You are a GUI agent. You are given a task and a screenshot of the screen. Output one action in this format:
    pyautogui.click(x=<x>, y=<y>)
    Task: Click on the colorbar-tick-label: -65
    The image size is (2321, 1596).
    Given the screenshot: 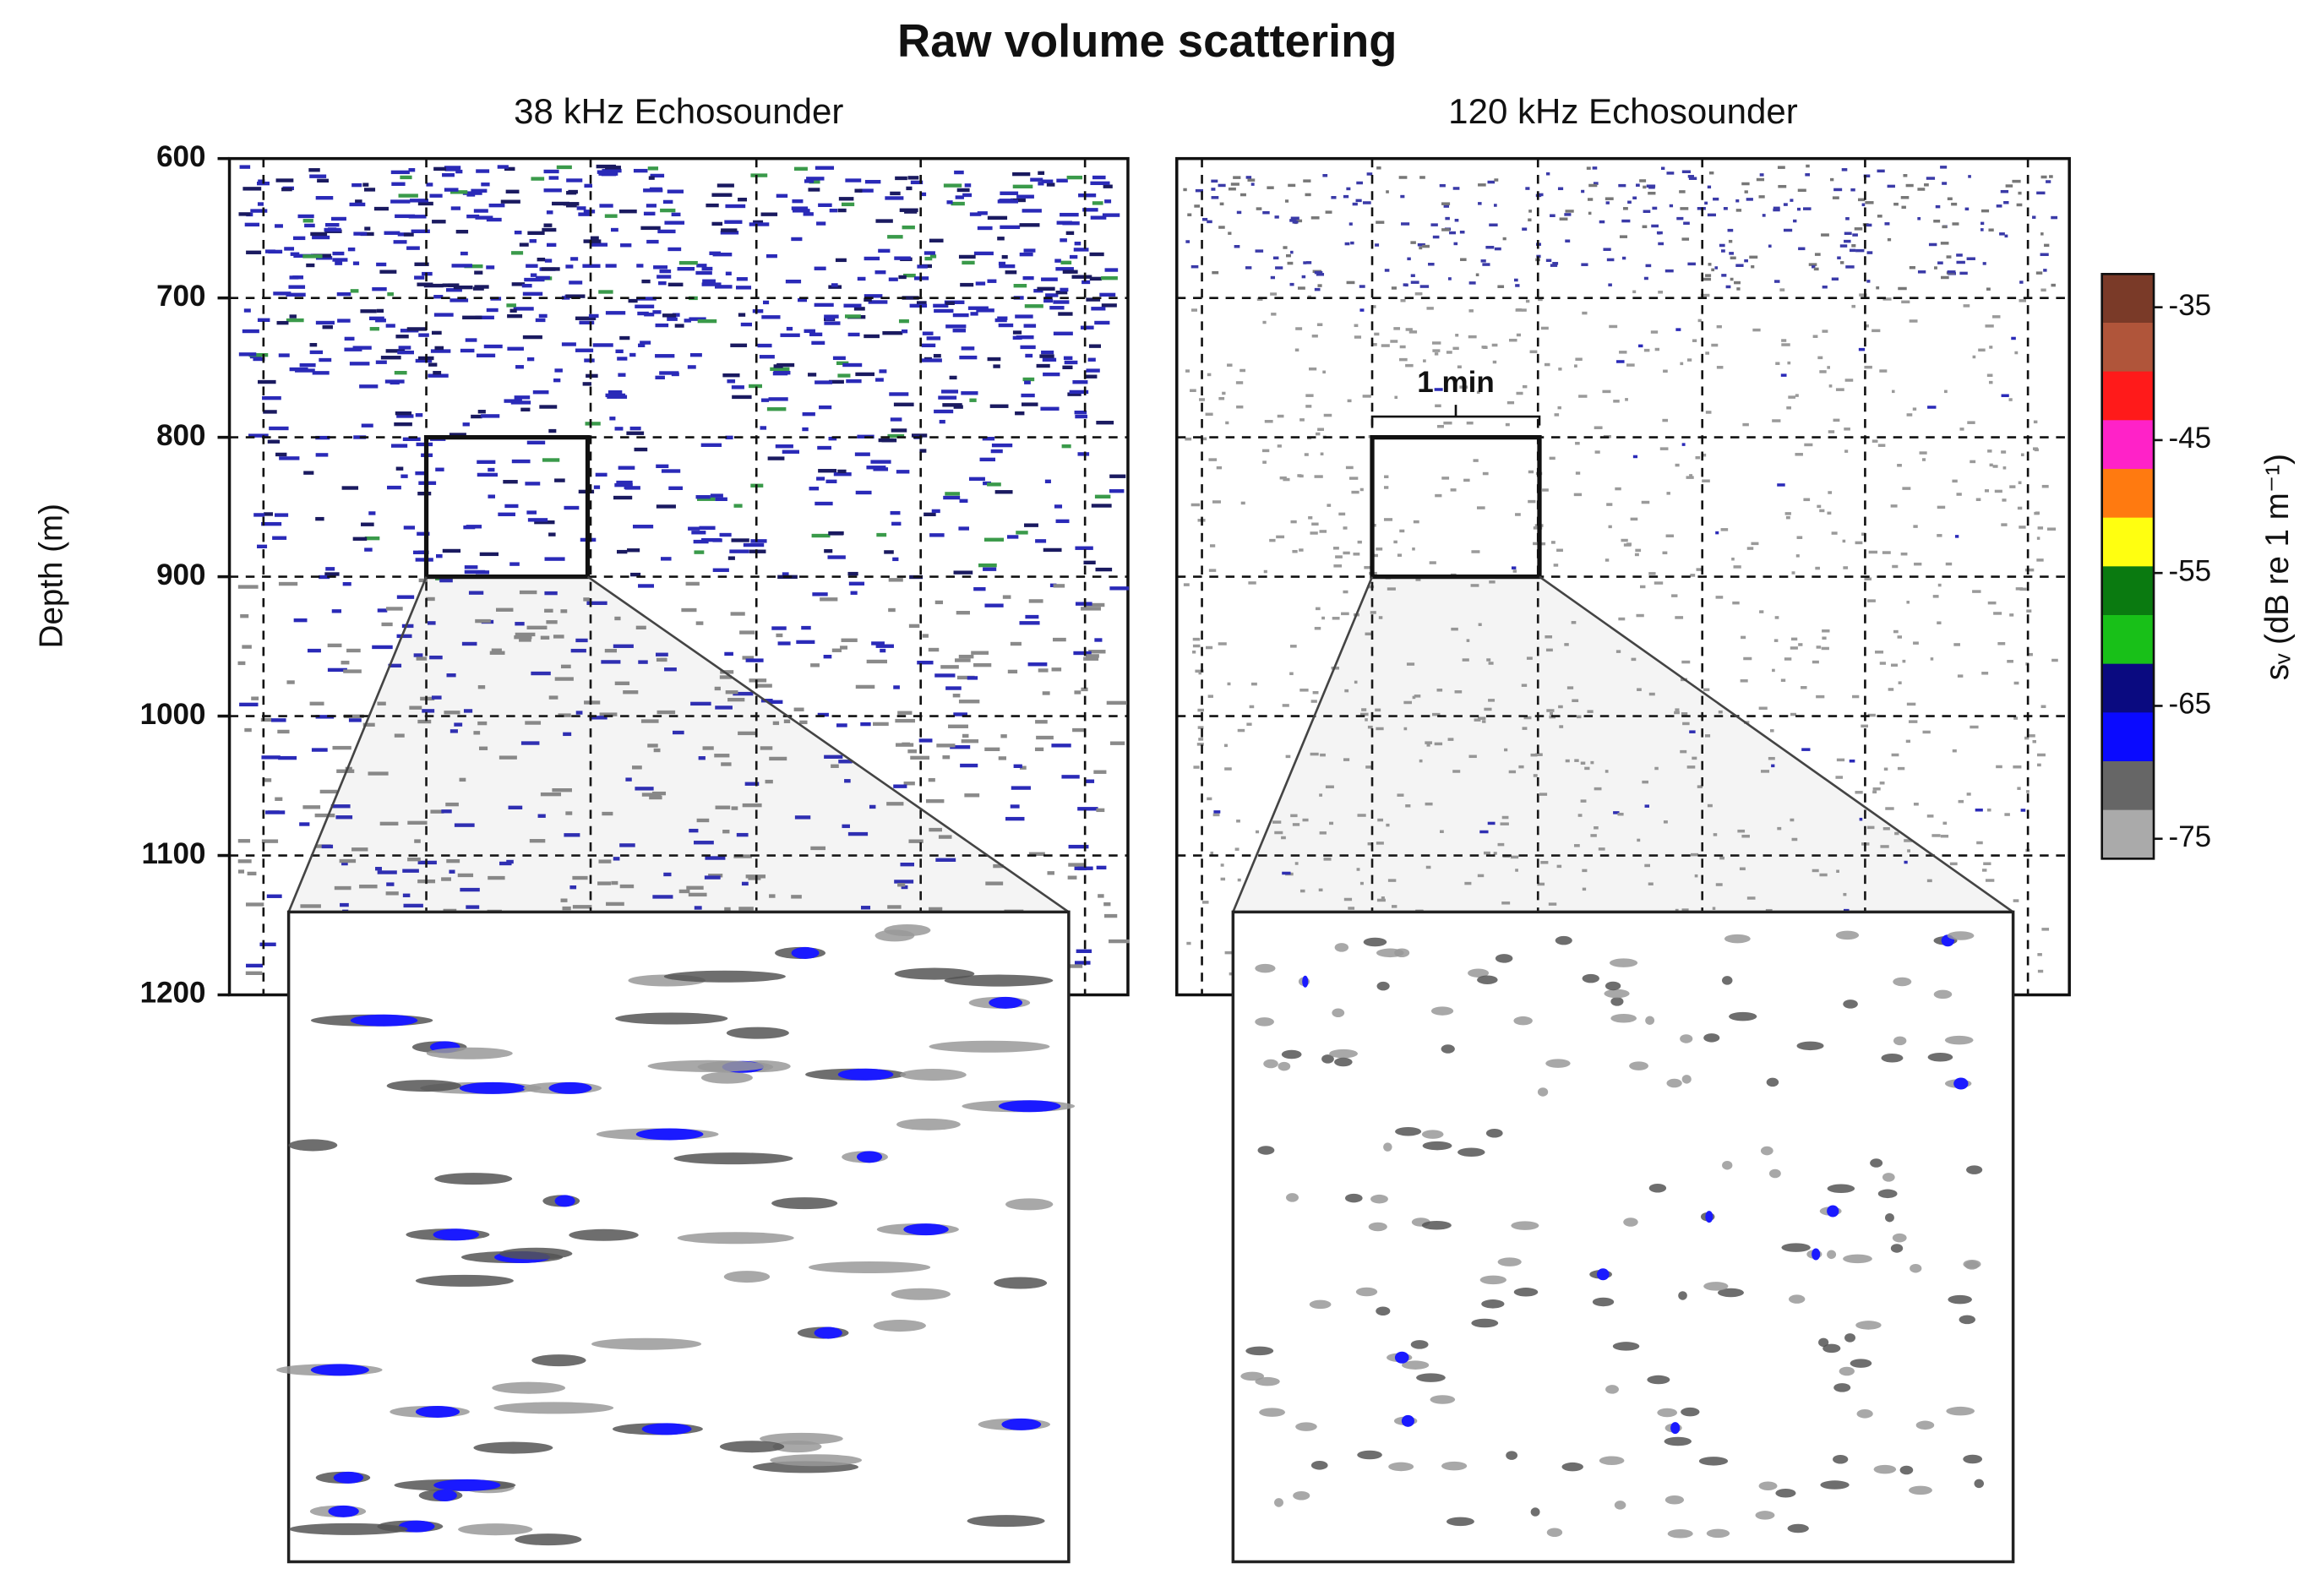 What is the action you would take?
    pyautogui.click(x=2190, y=704)
    